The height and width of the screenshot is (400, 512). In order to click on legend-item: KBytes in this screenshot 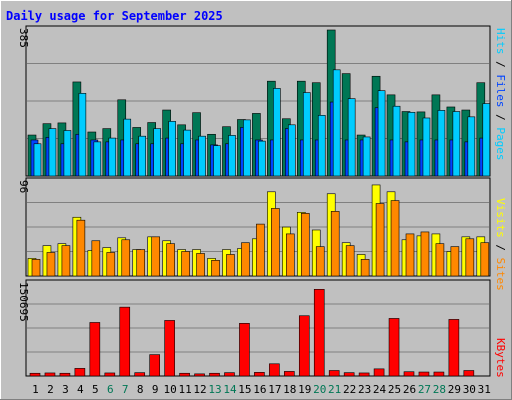, I will do `click(500, 358)`.